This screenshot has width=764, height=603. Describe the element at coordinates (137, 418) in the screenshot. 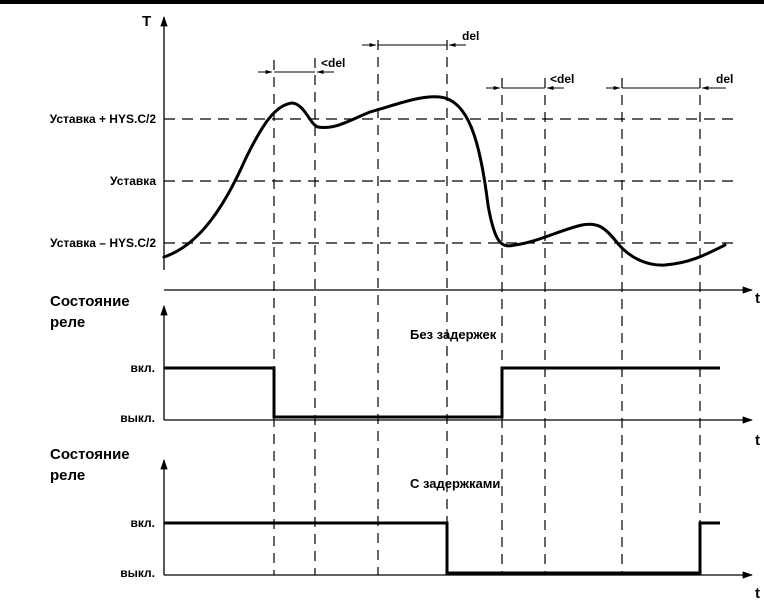

I see `off-label-1: выкл.` at that location.